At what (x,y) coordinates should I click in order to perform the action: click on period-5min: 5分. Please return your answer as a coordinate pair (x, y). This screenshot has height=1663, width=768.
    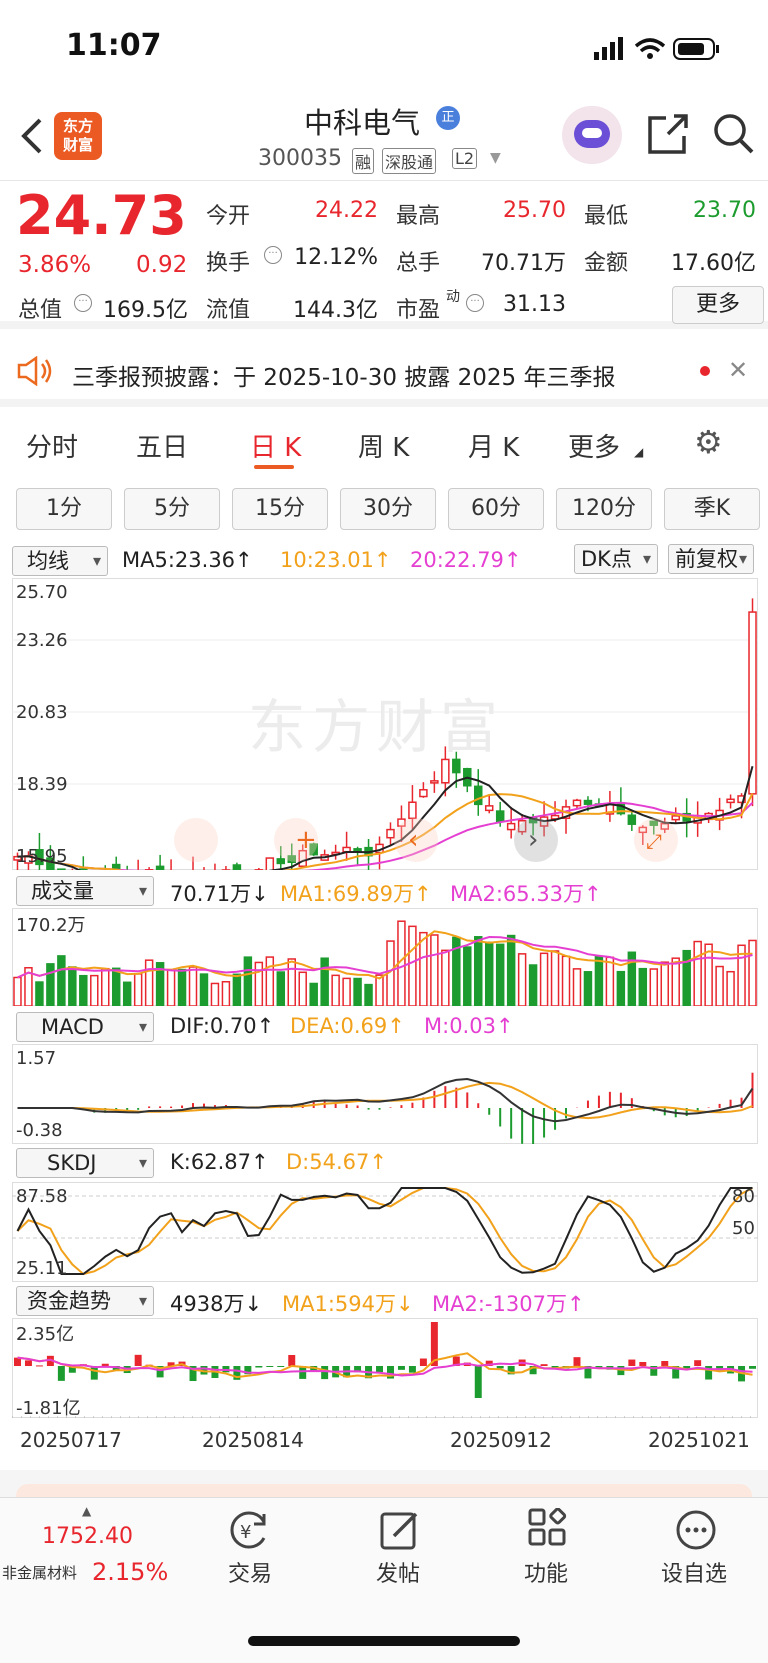
    Looking at the image, I should click on (172, 509).